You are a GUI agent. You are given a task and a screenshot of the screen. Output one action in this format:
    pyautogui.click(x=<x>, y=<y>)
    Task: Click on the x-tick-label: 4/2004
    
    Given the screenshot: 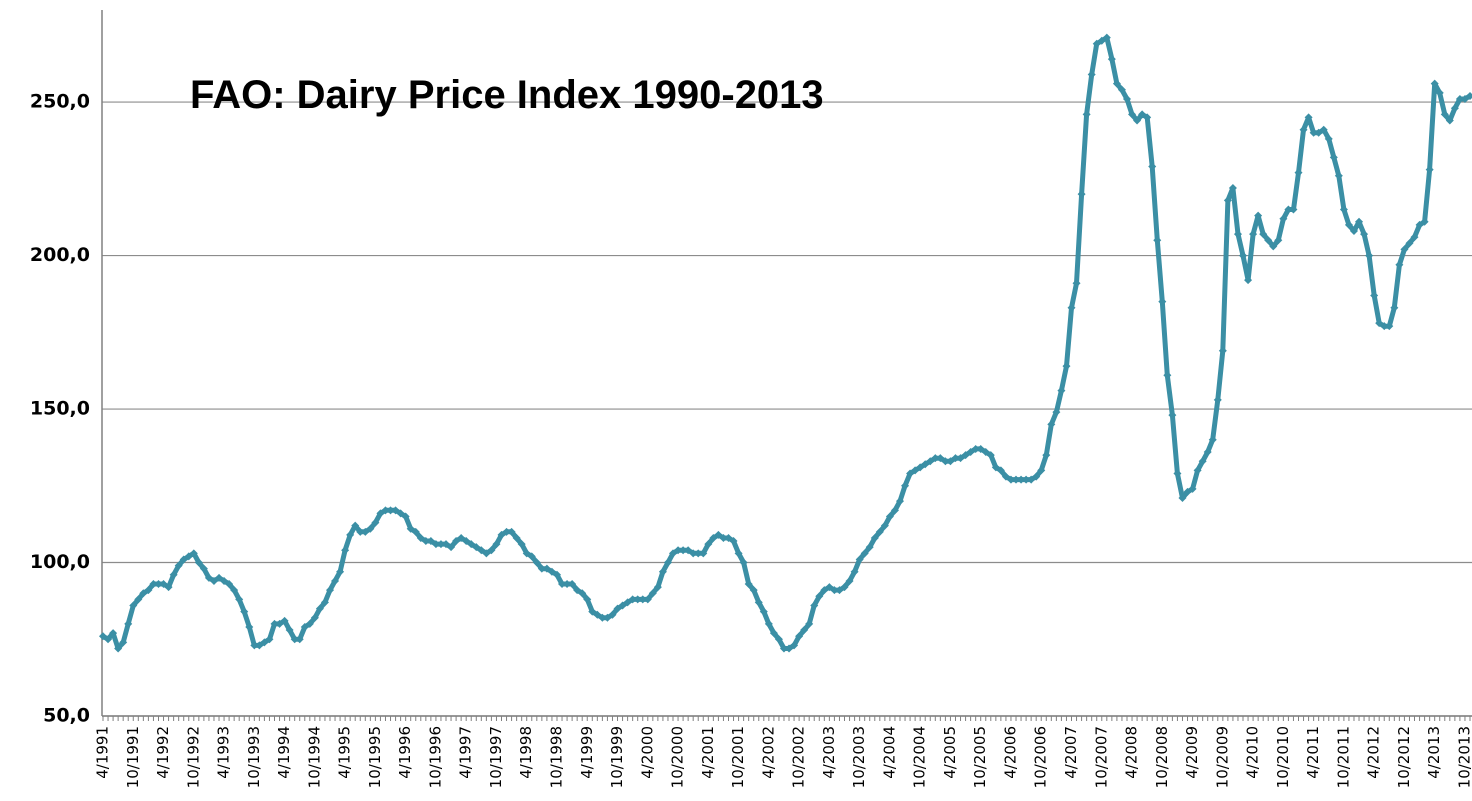 What is the action you would take?
    pyautogui.click(x=889, y=752)
    